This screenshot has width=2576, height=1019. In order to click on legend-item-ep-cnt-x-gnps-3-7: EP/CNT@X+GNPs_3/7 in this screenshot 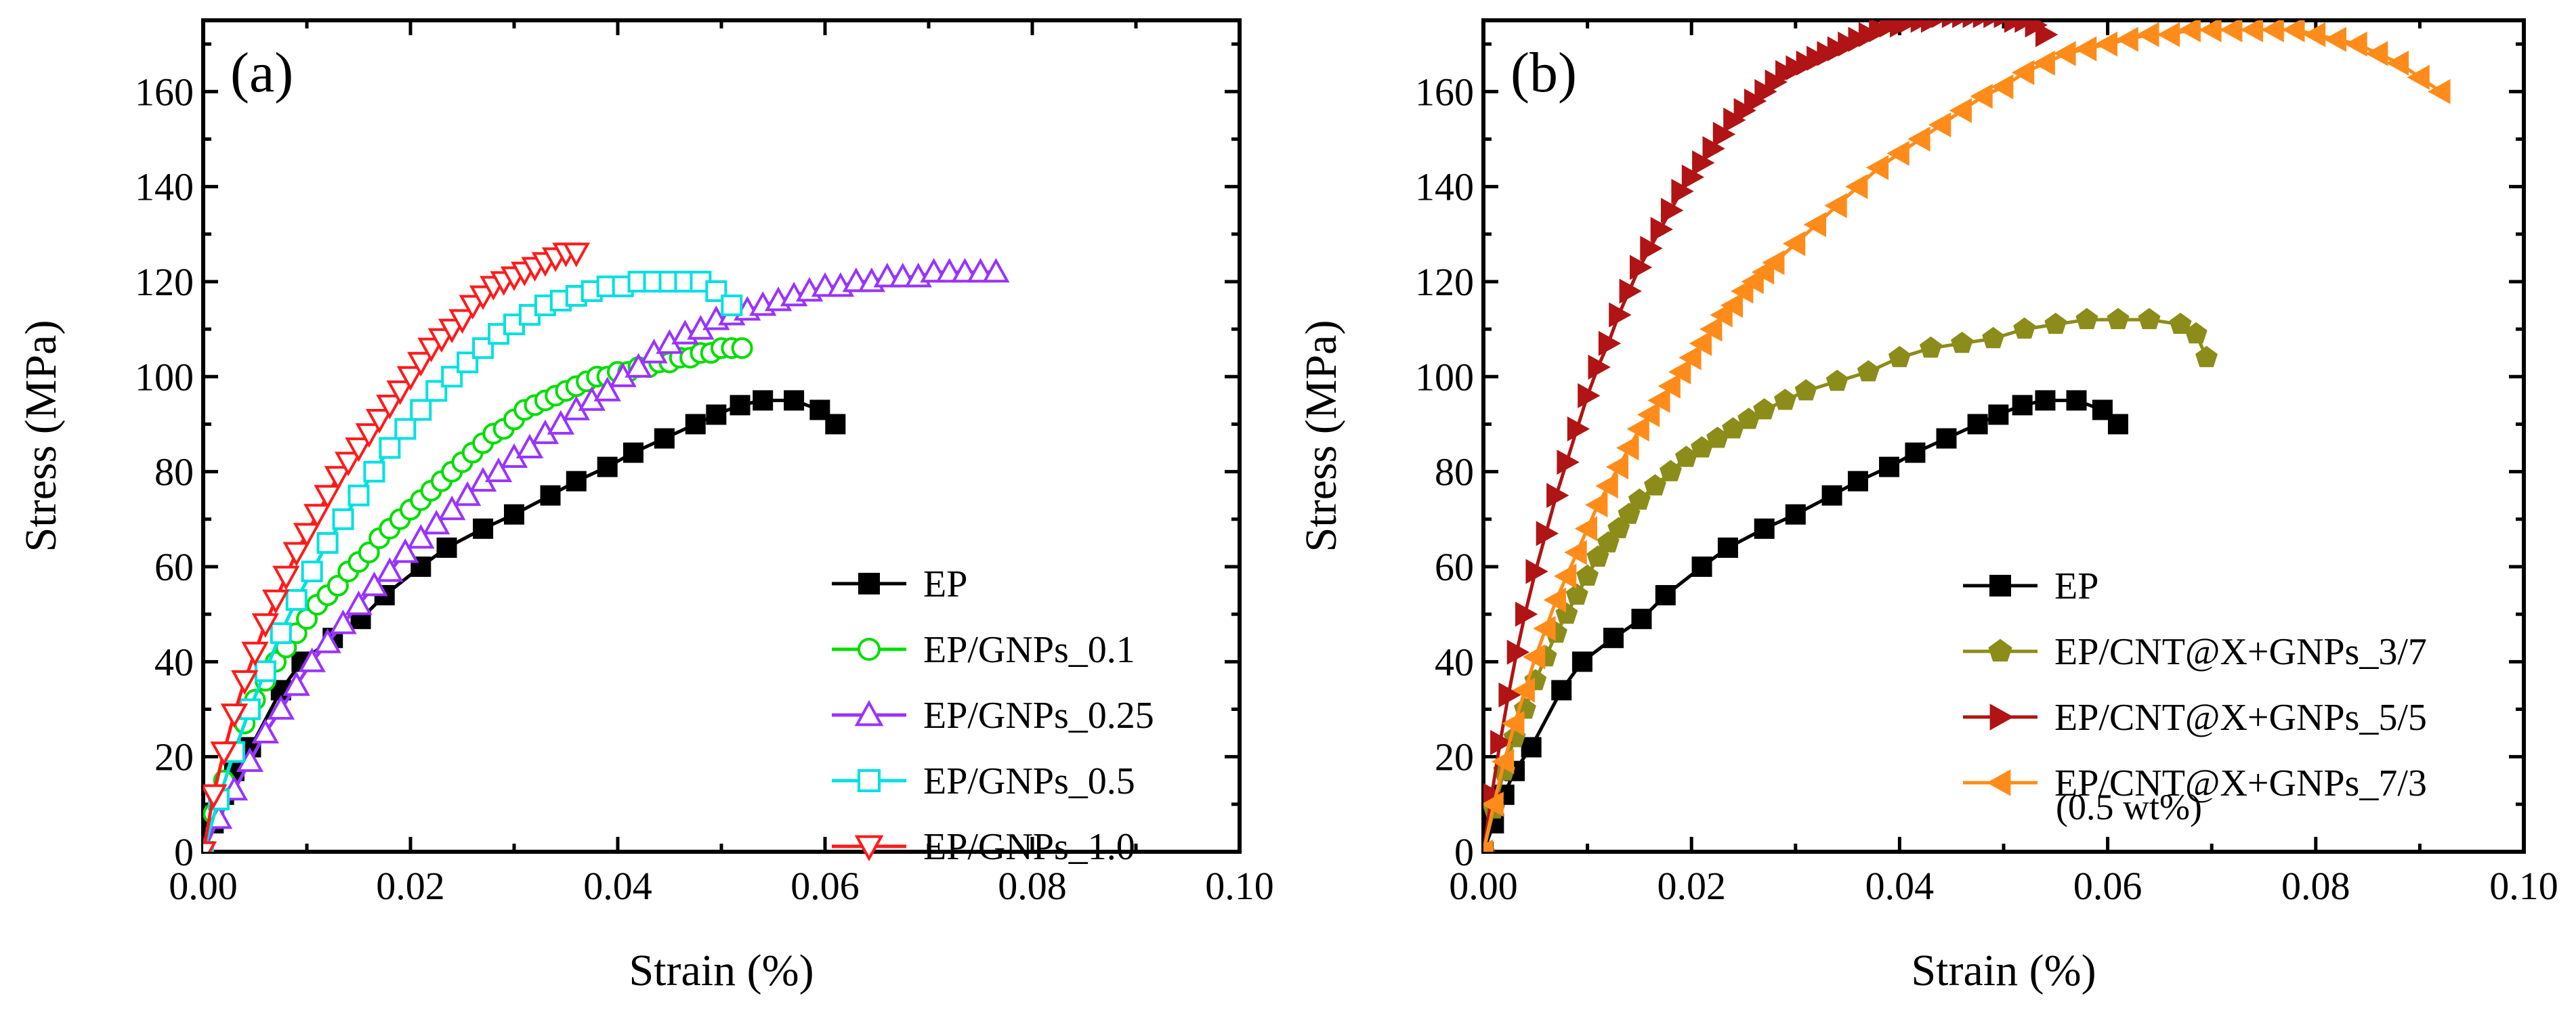, I will do `click(2195, 652)`.